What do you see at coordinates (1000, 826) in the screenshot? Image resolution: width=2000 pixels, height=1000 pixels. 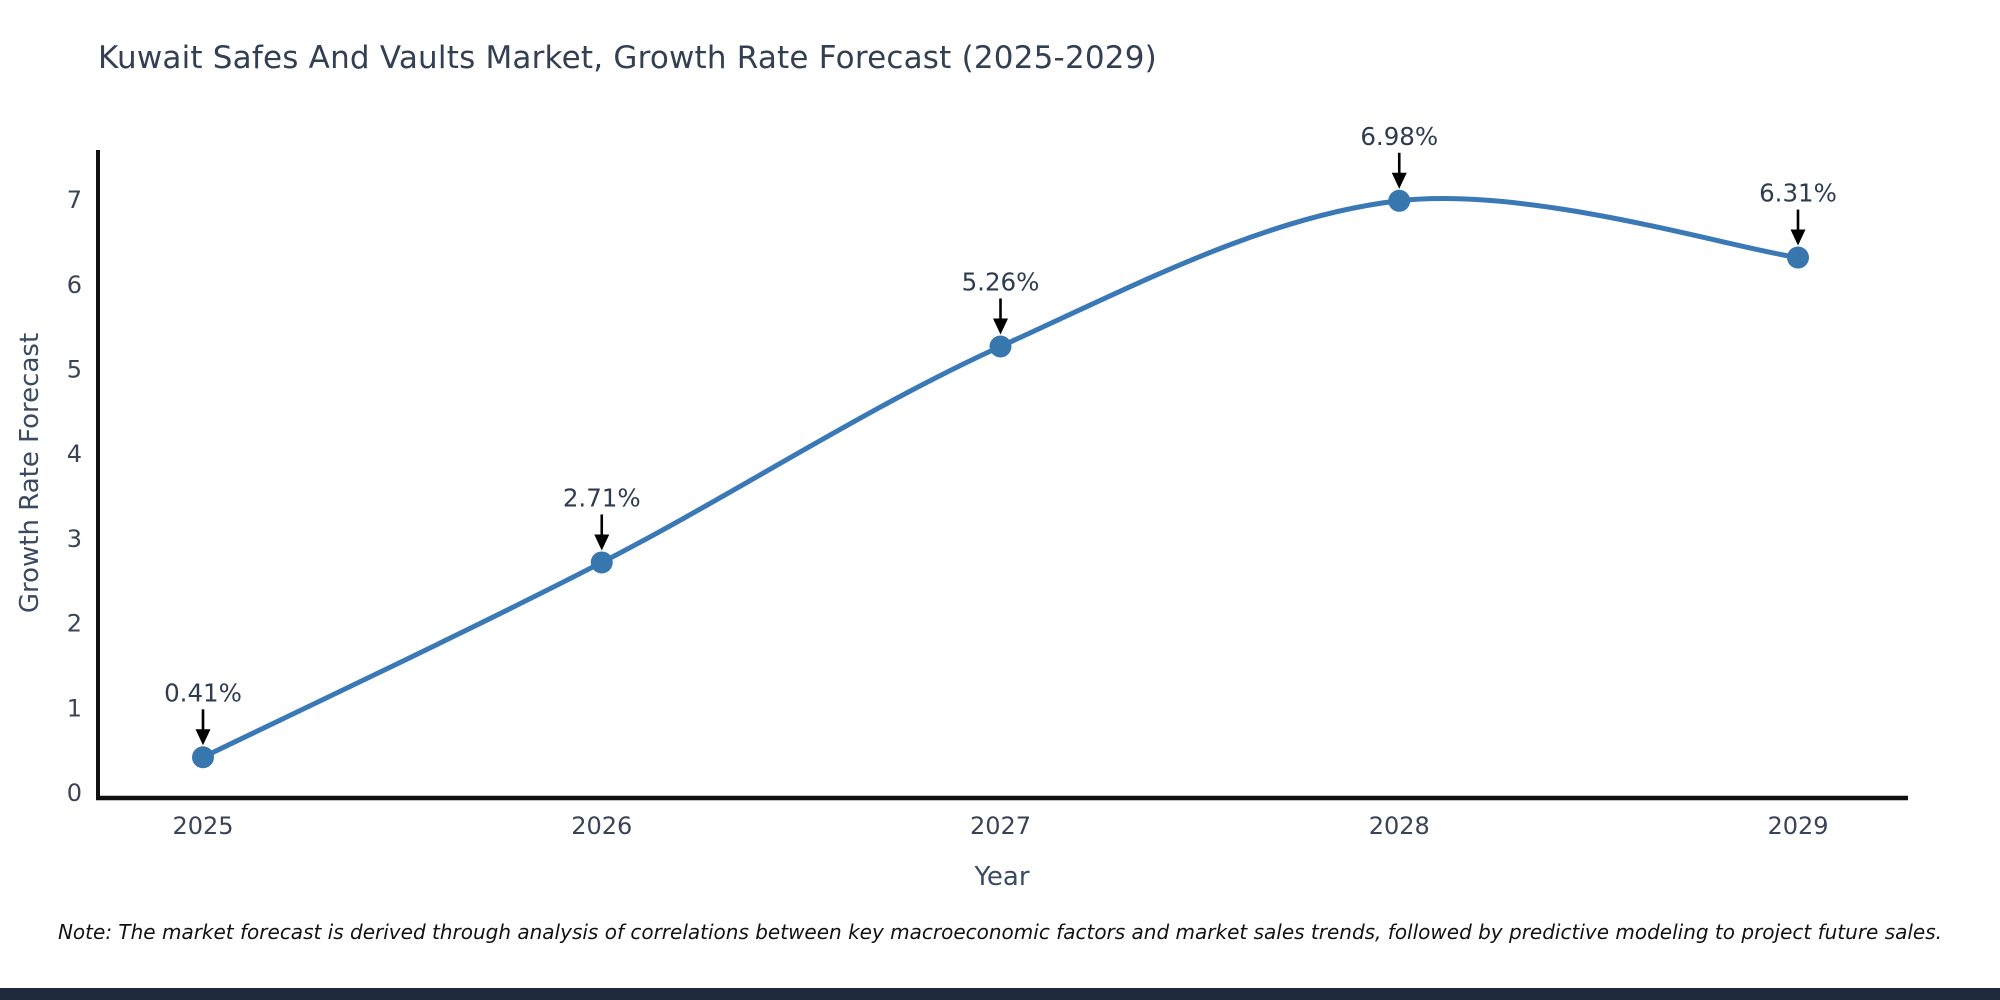 I see `x-tick-label: 2027` at bounding box center [1000, 826].